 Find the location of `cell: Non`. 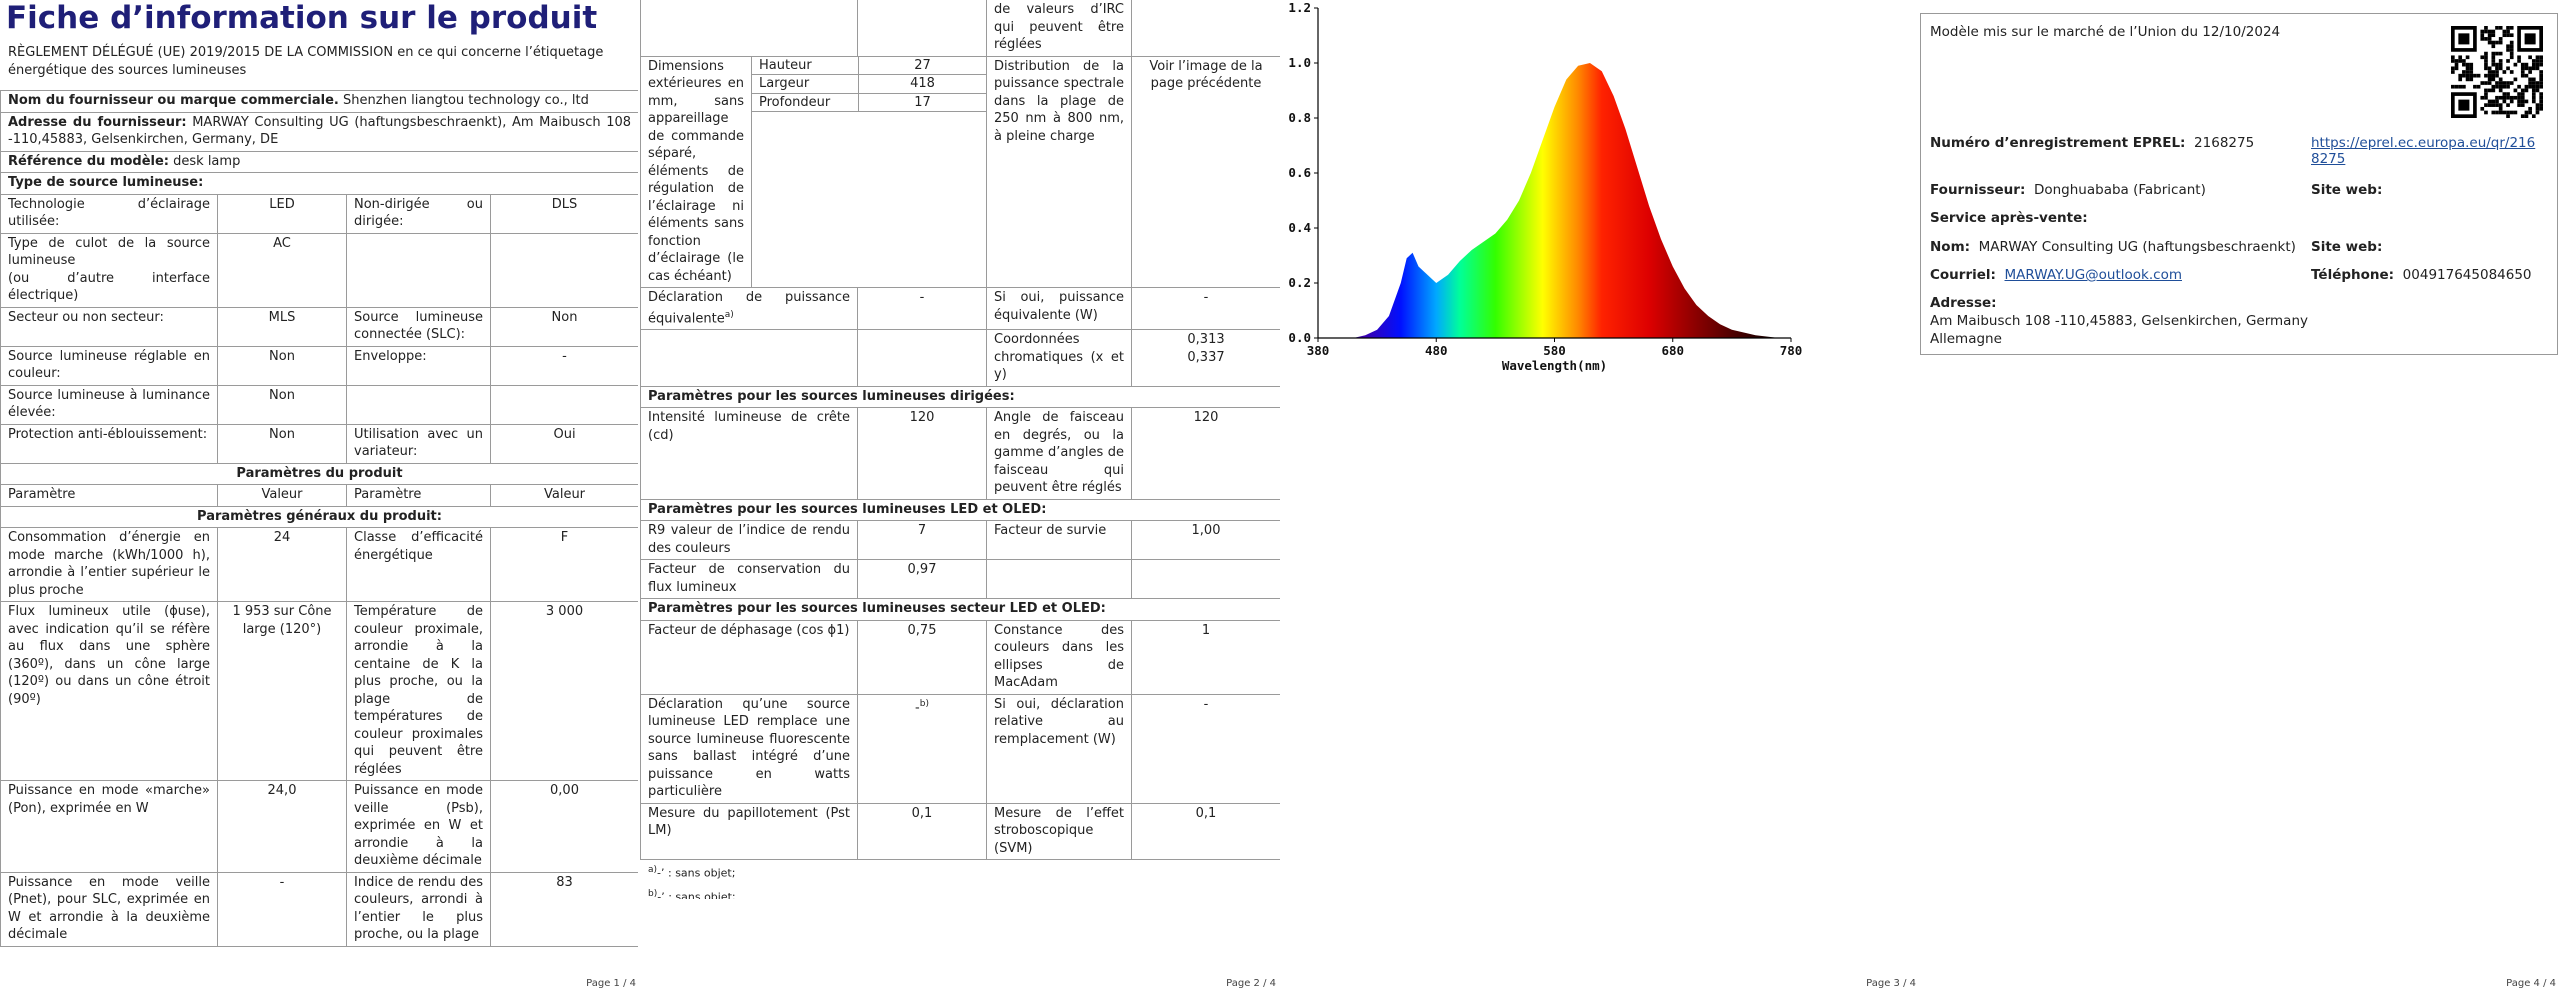

cell: Non is located at coordinates (282, 404).